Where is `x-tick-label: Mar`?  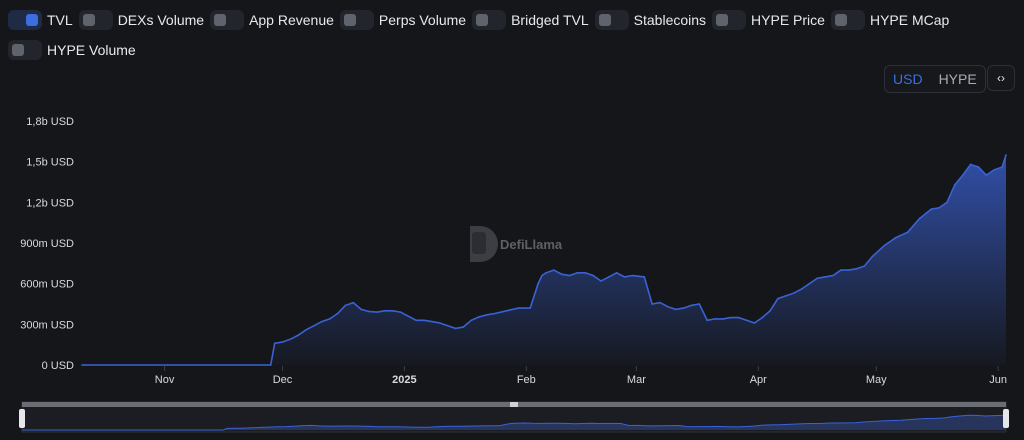 x-tick-label: Mar is located at coordinates (636, 380).